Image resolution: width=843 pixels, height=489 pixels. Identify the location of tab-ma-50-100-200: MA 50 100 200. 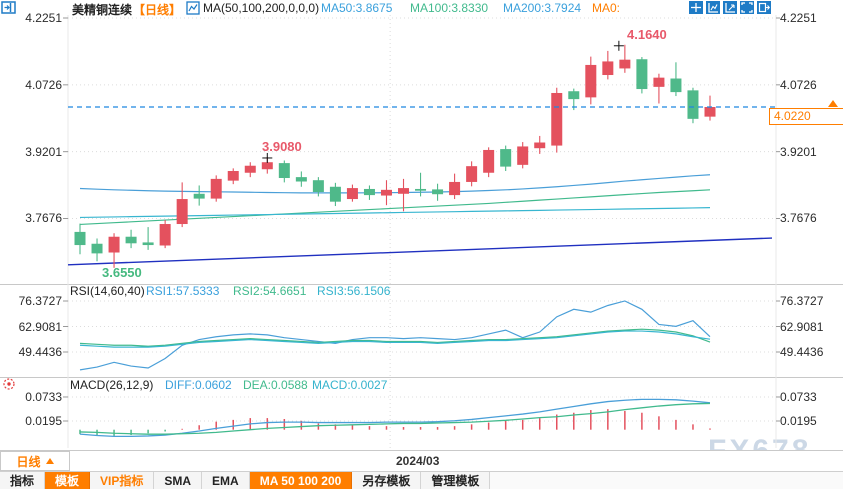
(301, 480).